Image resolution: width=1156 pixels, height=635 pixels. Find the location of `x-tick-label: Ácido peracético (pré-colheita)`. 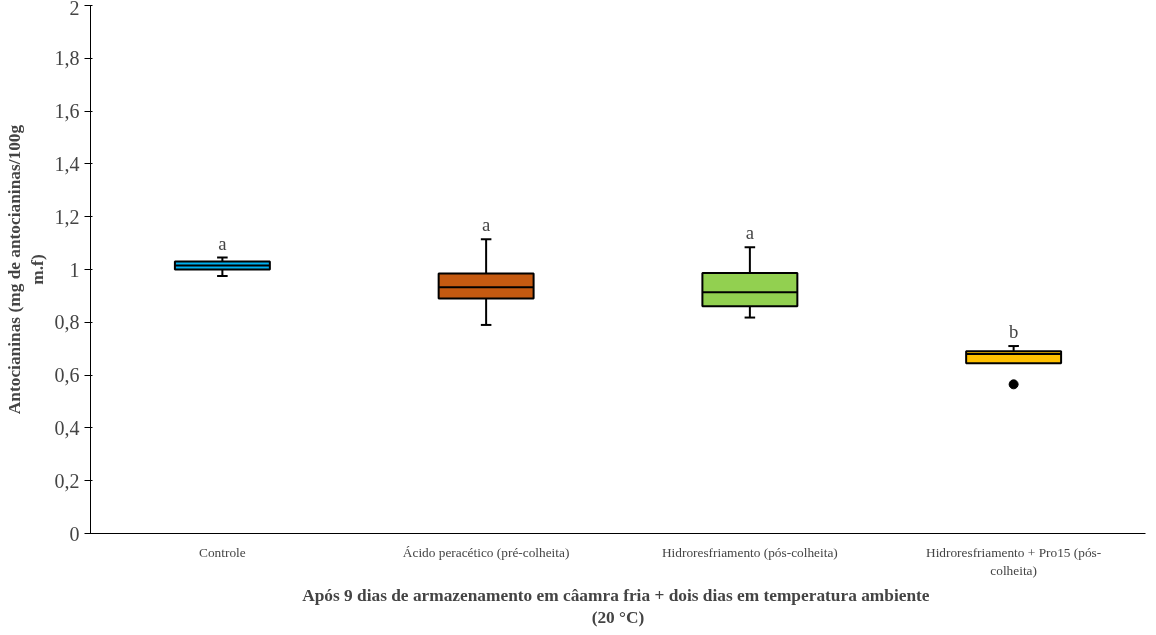

x-tick-label: Ácido peracético (pré-colheita) is located at coordinates (486, 552).